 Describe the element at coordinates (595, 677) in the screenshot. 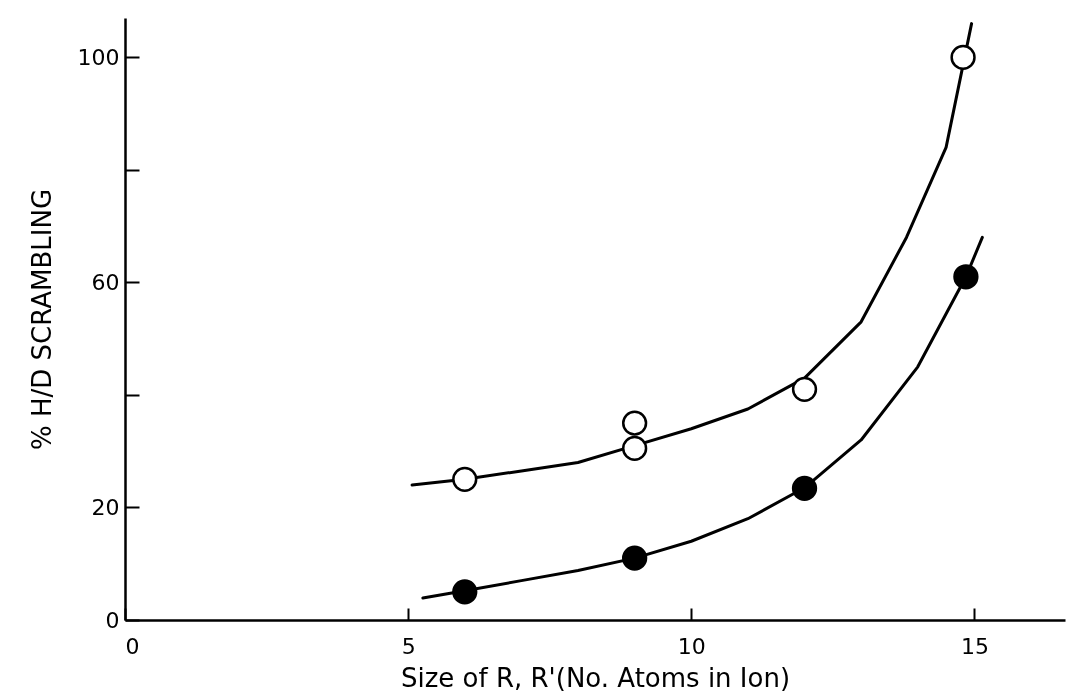

I see `x-axis-title: Size of R, R'(No. Atoms in Ion)` at that location.